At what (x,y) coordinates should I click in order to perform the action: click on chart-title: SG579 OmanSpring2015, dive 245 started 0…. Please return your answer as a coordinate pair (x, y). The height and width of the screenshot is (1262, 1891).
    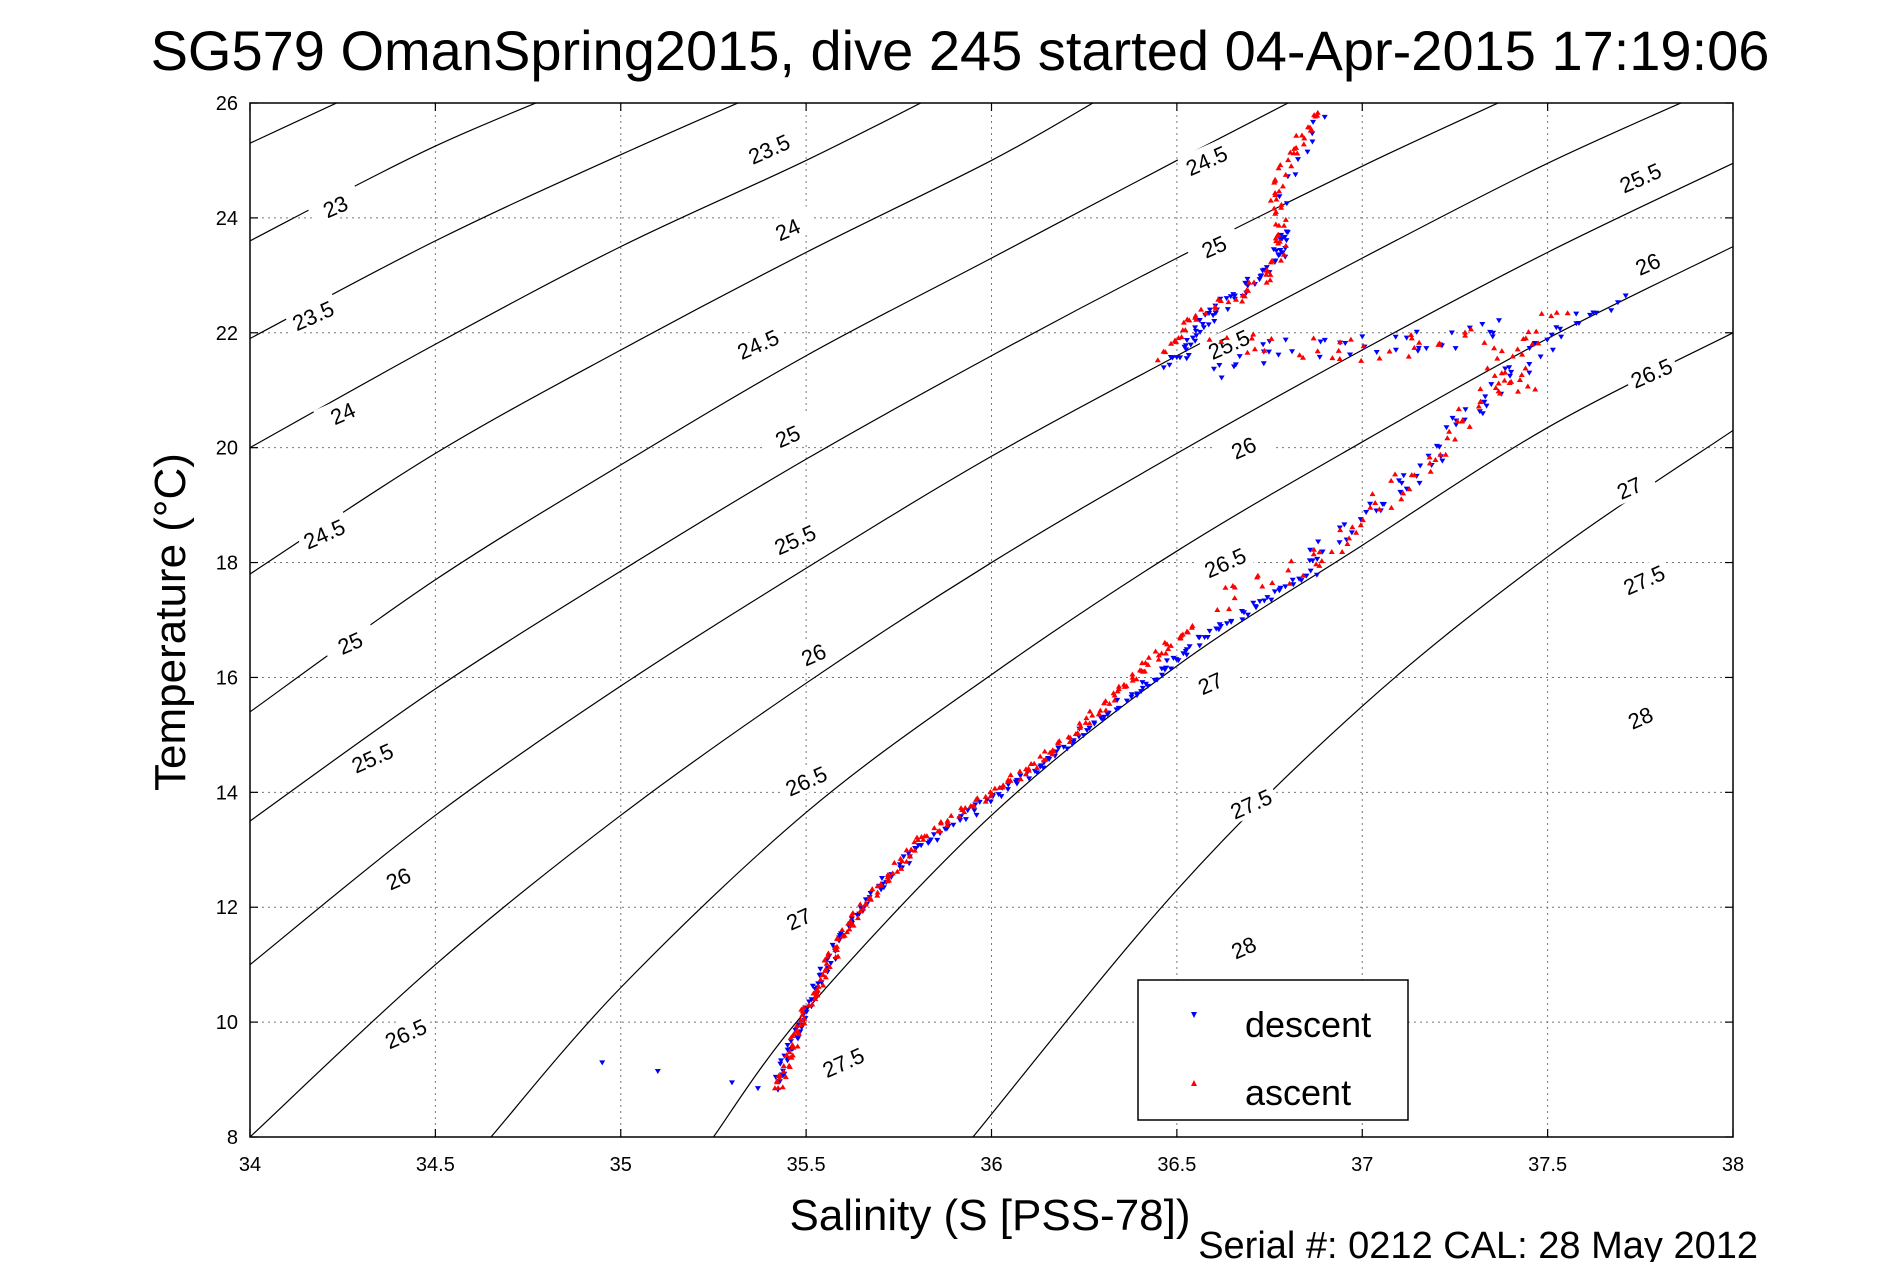
    Looking at the image, I should click on (960, 50).